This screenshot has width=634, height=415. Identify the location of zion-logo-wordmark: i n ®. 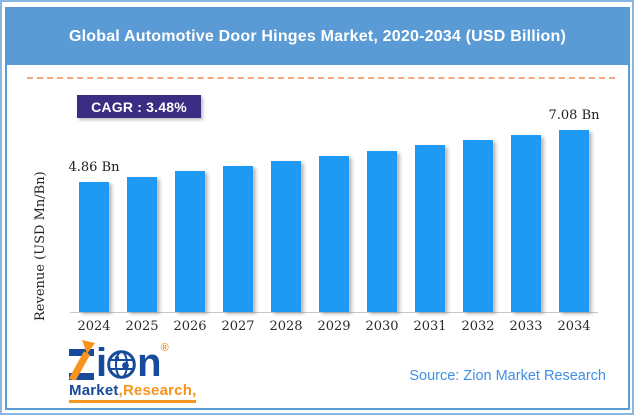
(134, 362).